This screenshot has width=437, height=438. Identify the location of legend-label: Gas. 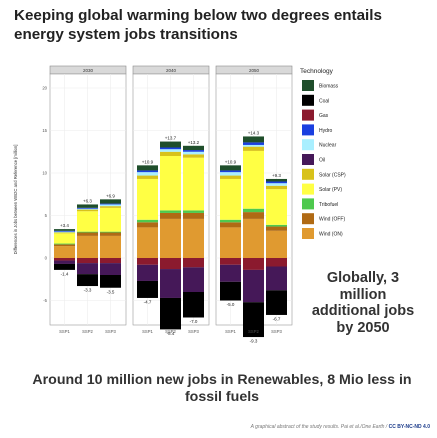
(324, 116).